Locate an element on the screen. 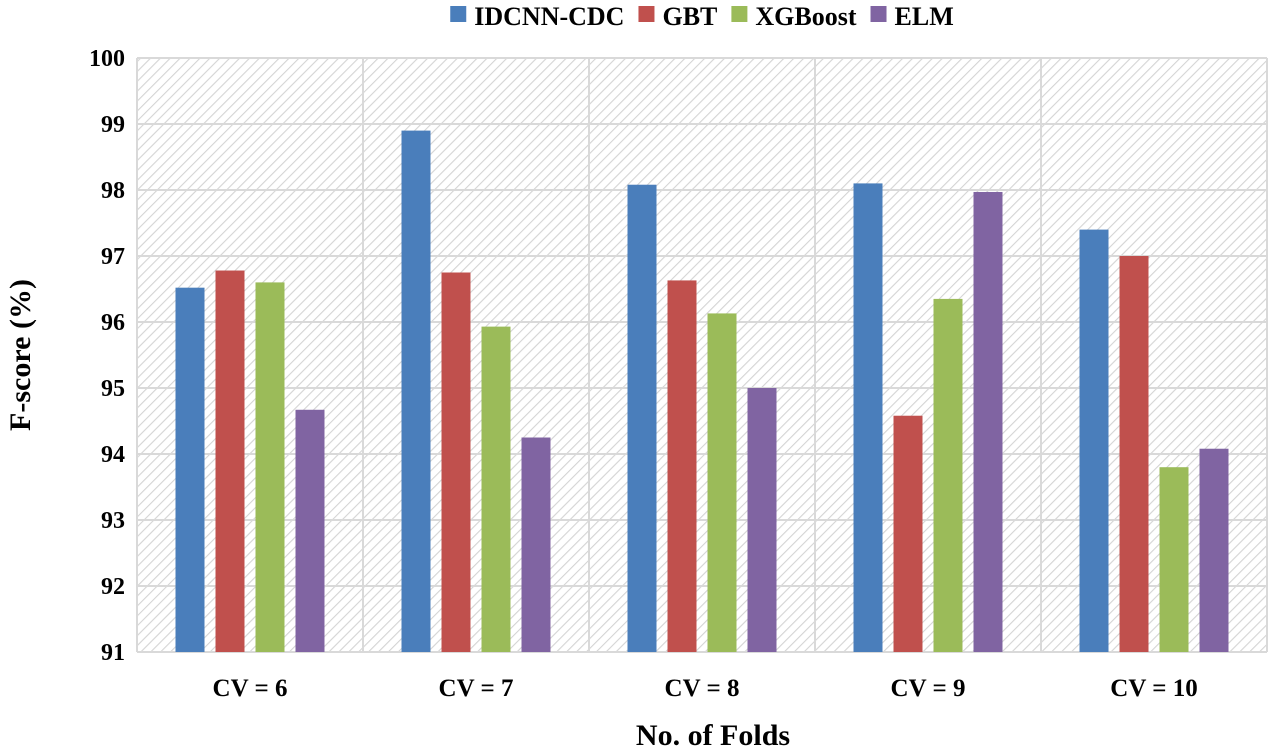 The width and height of the screenshot is (1273, 753). y-tick-label: 95 is located at coordinates (113, 389).